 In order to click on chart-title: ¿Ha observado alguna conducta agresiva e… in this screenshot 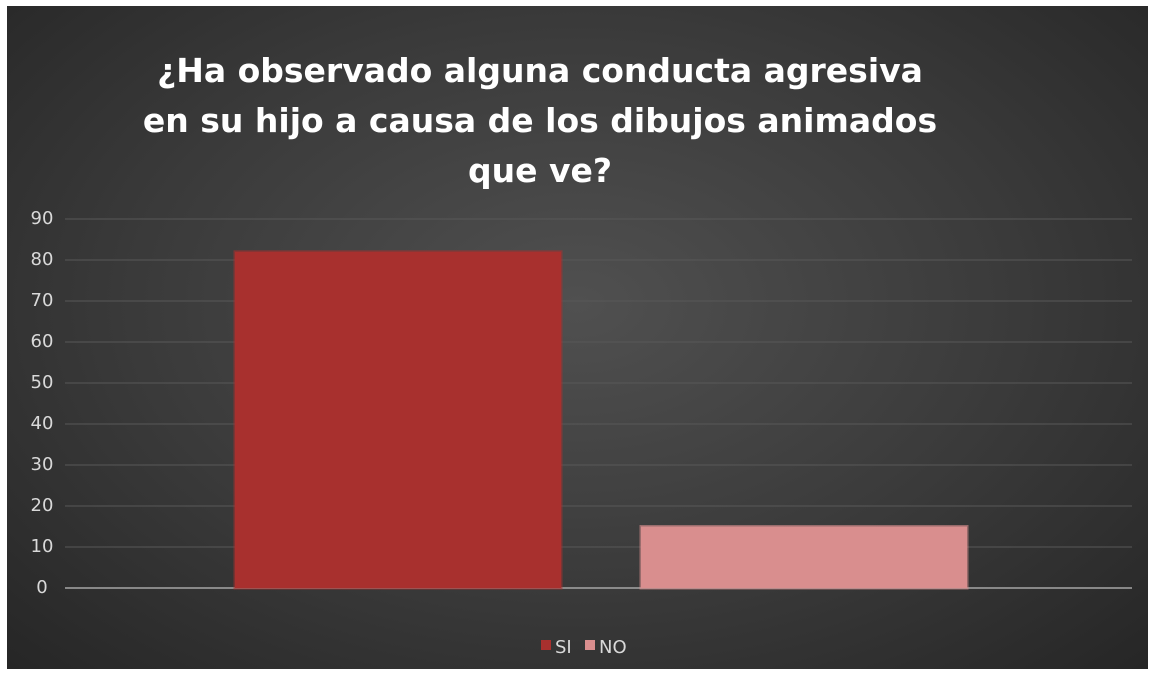, I will do `click(540, 120)`.